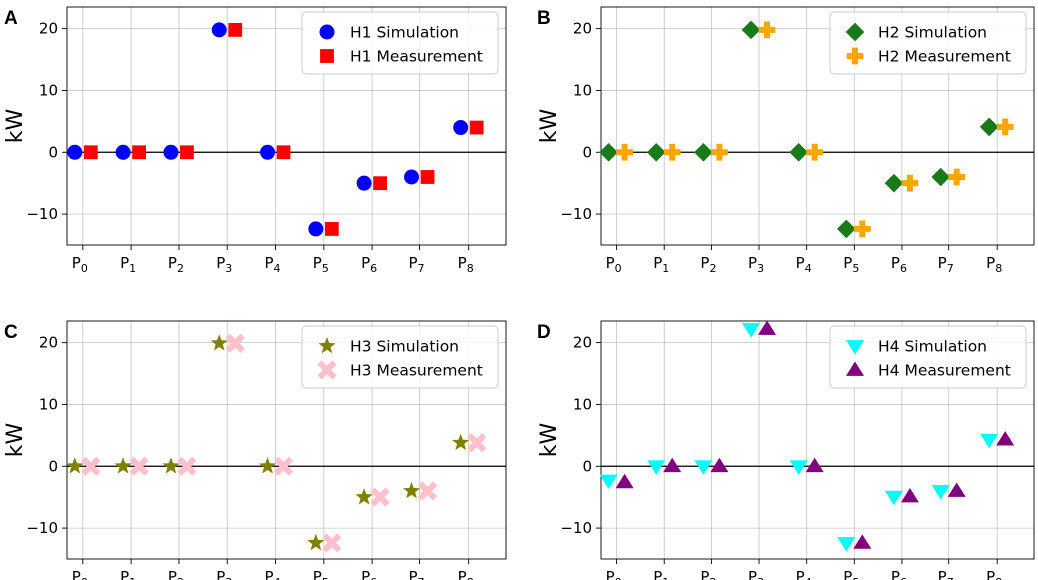 The width and height of the screenshot is (1038, 580). What do you see at coordinates (587, 152) in the screenshot?
I see `y-tick-label: 0` at bounding box center [587, 152].